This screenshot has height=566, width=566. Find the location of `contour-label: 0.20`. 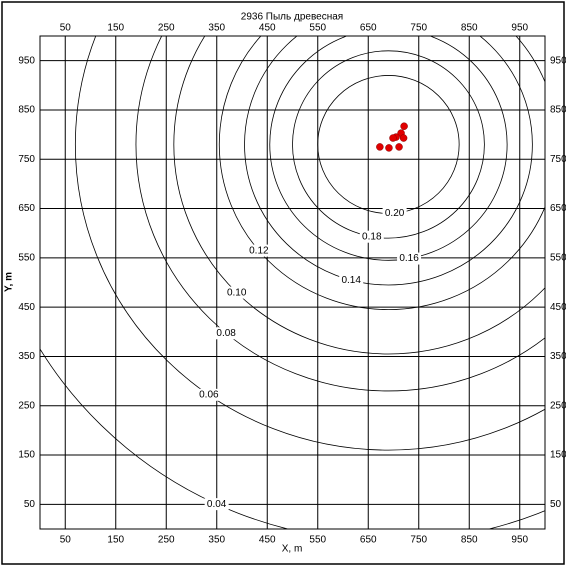

contour-label: 0.20 is located at coordinates (395, 213).